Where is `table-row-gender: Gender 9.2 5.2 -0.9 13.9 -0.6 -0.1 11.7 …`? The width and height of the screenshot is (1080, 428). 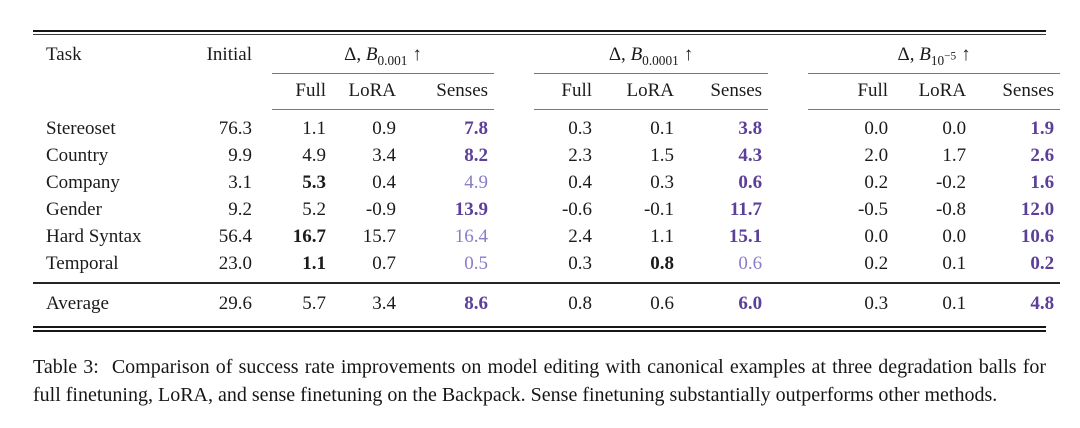
table-row-gender: Gender 9.2 5.2 -0.9 13.9 -0.6 -0.1 11.7 … is located at coordinates (546, 210).